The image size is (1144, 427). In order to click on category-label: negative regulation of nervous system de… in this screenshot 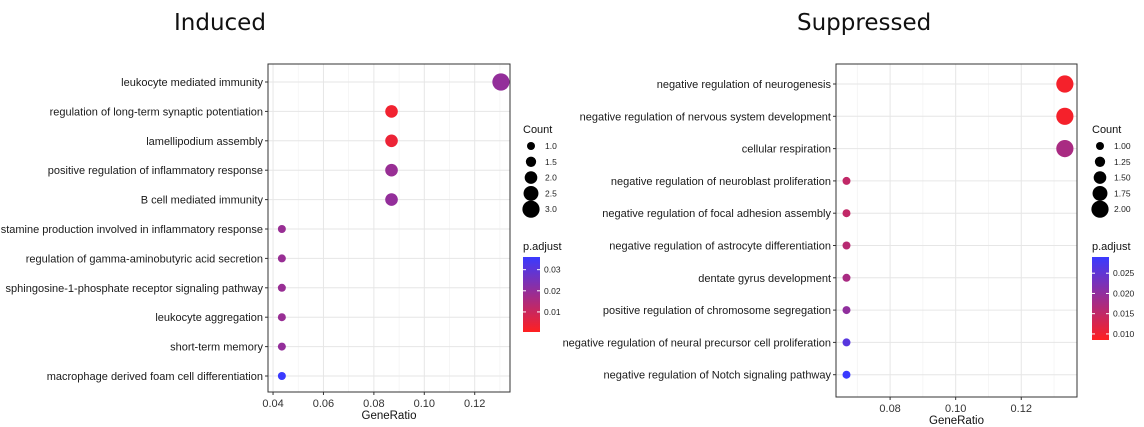, I will do `click(705, 117)`.